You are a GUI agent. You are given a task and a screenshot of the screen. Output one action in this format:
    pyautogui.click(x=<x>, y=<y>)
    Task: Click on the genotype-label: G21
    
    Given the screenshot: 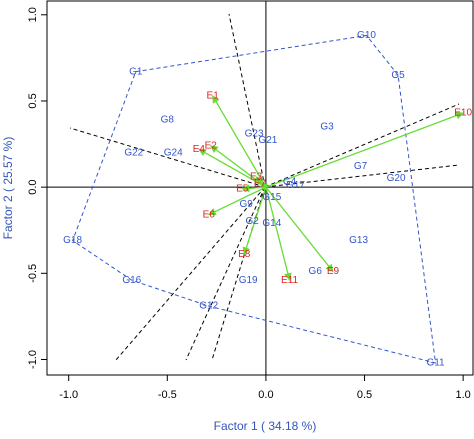 What is the action you would take?
    pyautogui.click(x=267, y=140)
    